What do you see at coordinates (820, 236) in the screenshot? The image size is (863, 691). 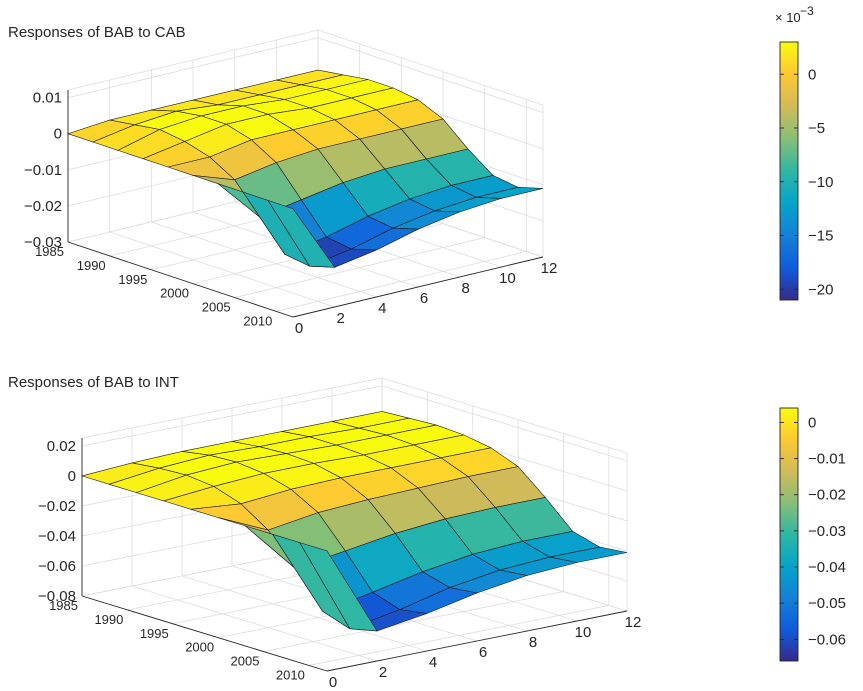 I see `colorbar-tick-label: −15` at bounding box center [820, 236].